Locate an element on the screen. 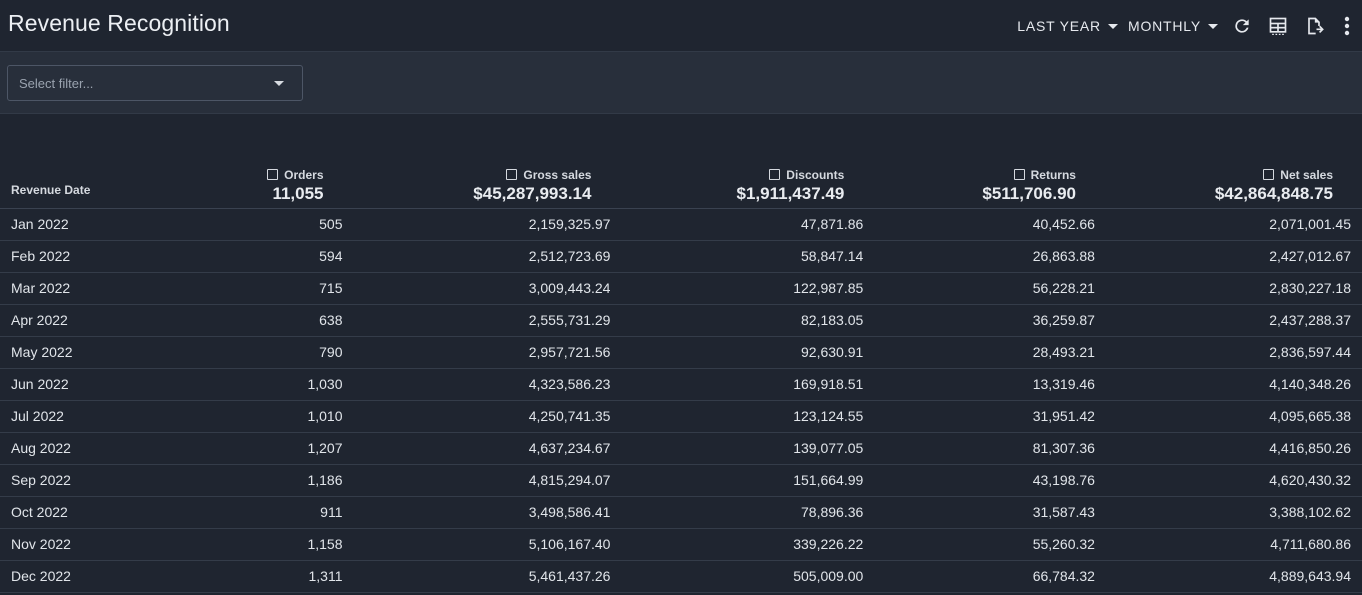  column-label: Net sales is located at coordinates (1306, 174).